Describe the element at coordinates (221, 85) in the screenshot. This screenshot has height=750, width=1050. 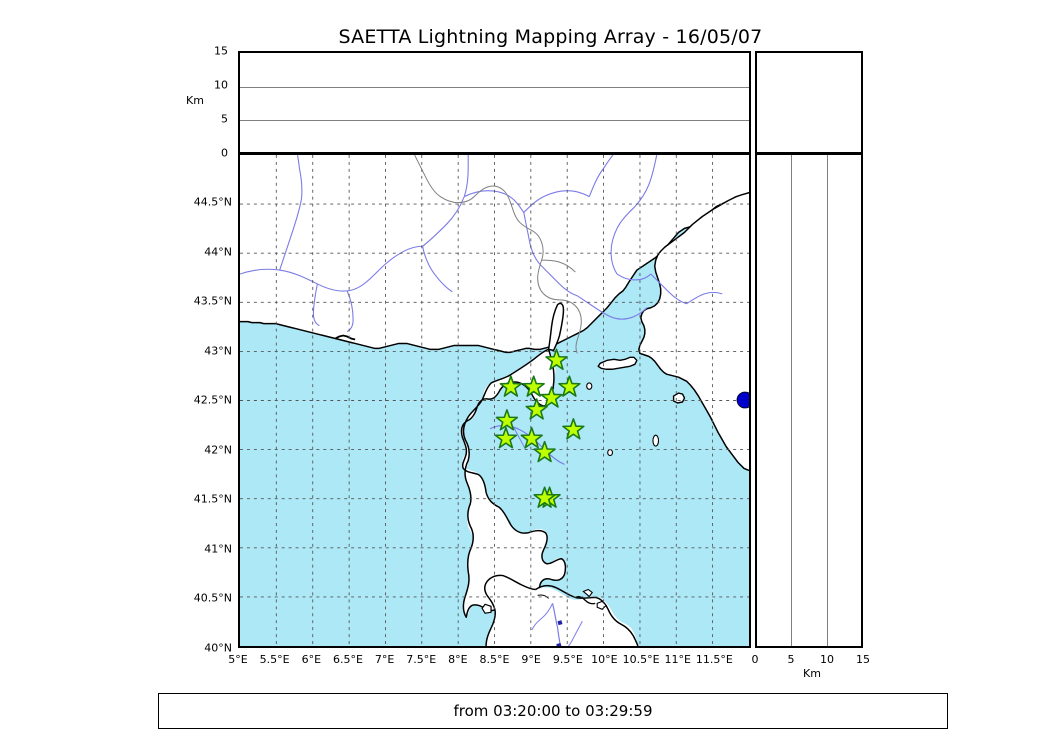
I see `top-panel-ytick-10: 10` at that location.